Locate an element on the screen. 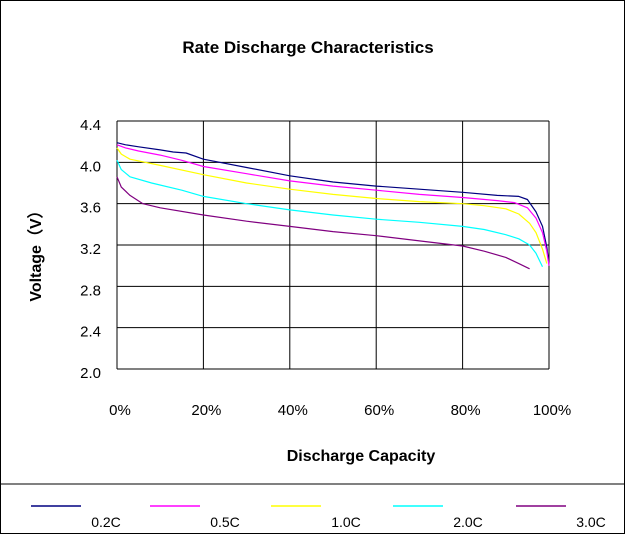 Image resolution: width=625 pixels, height=534 pixels. chart-title: Rate Discharge Characteristics is located at coordinates (307, 47).